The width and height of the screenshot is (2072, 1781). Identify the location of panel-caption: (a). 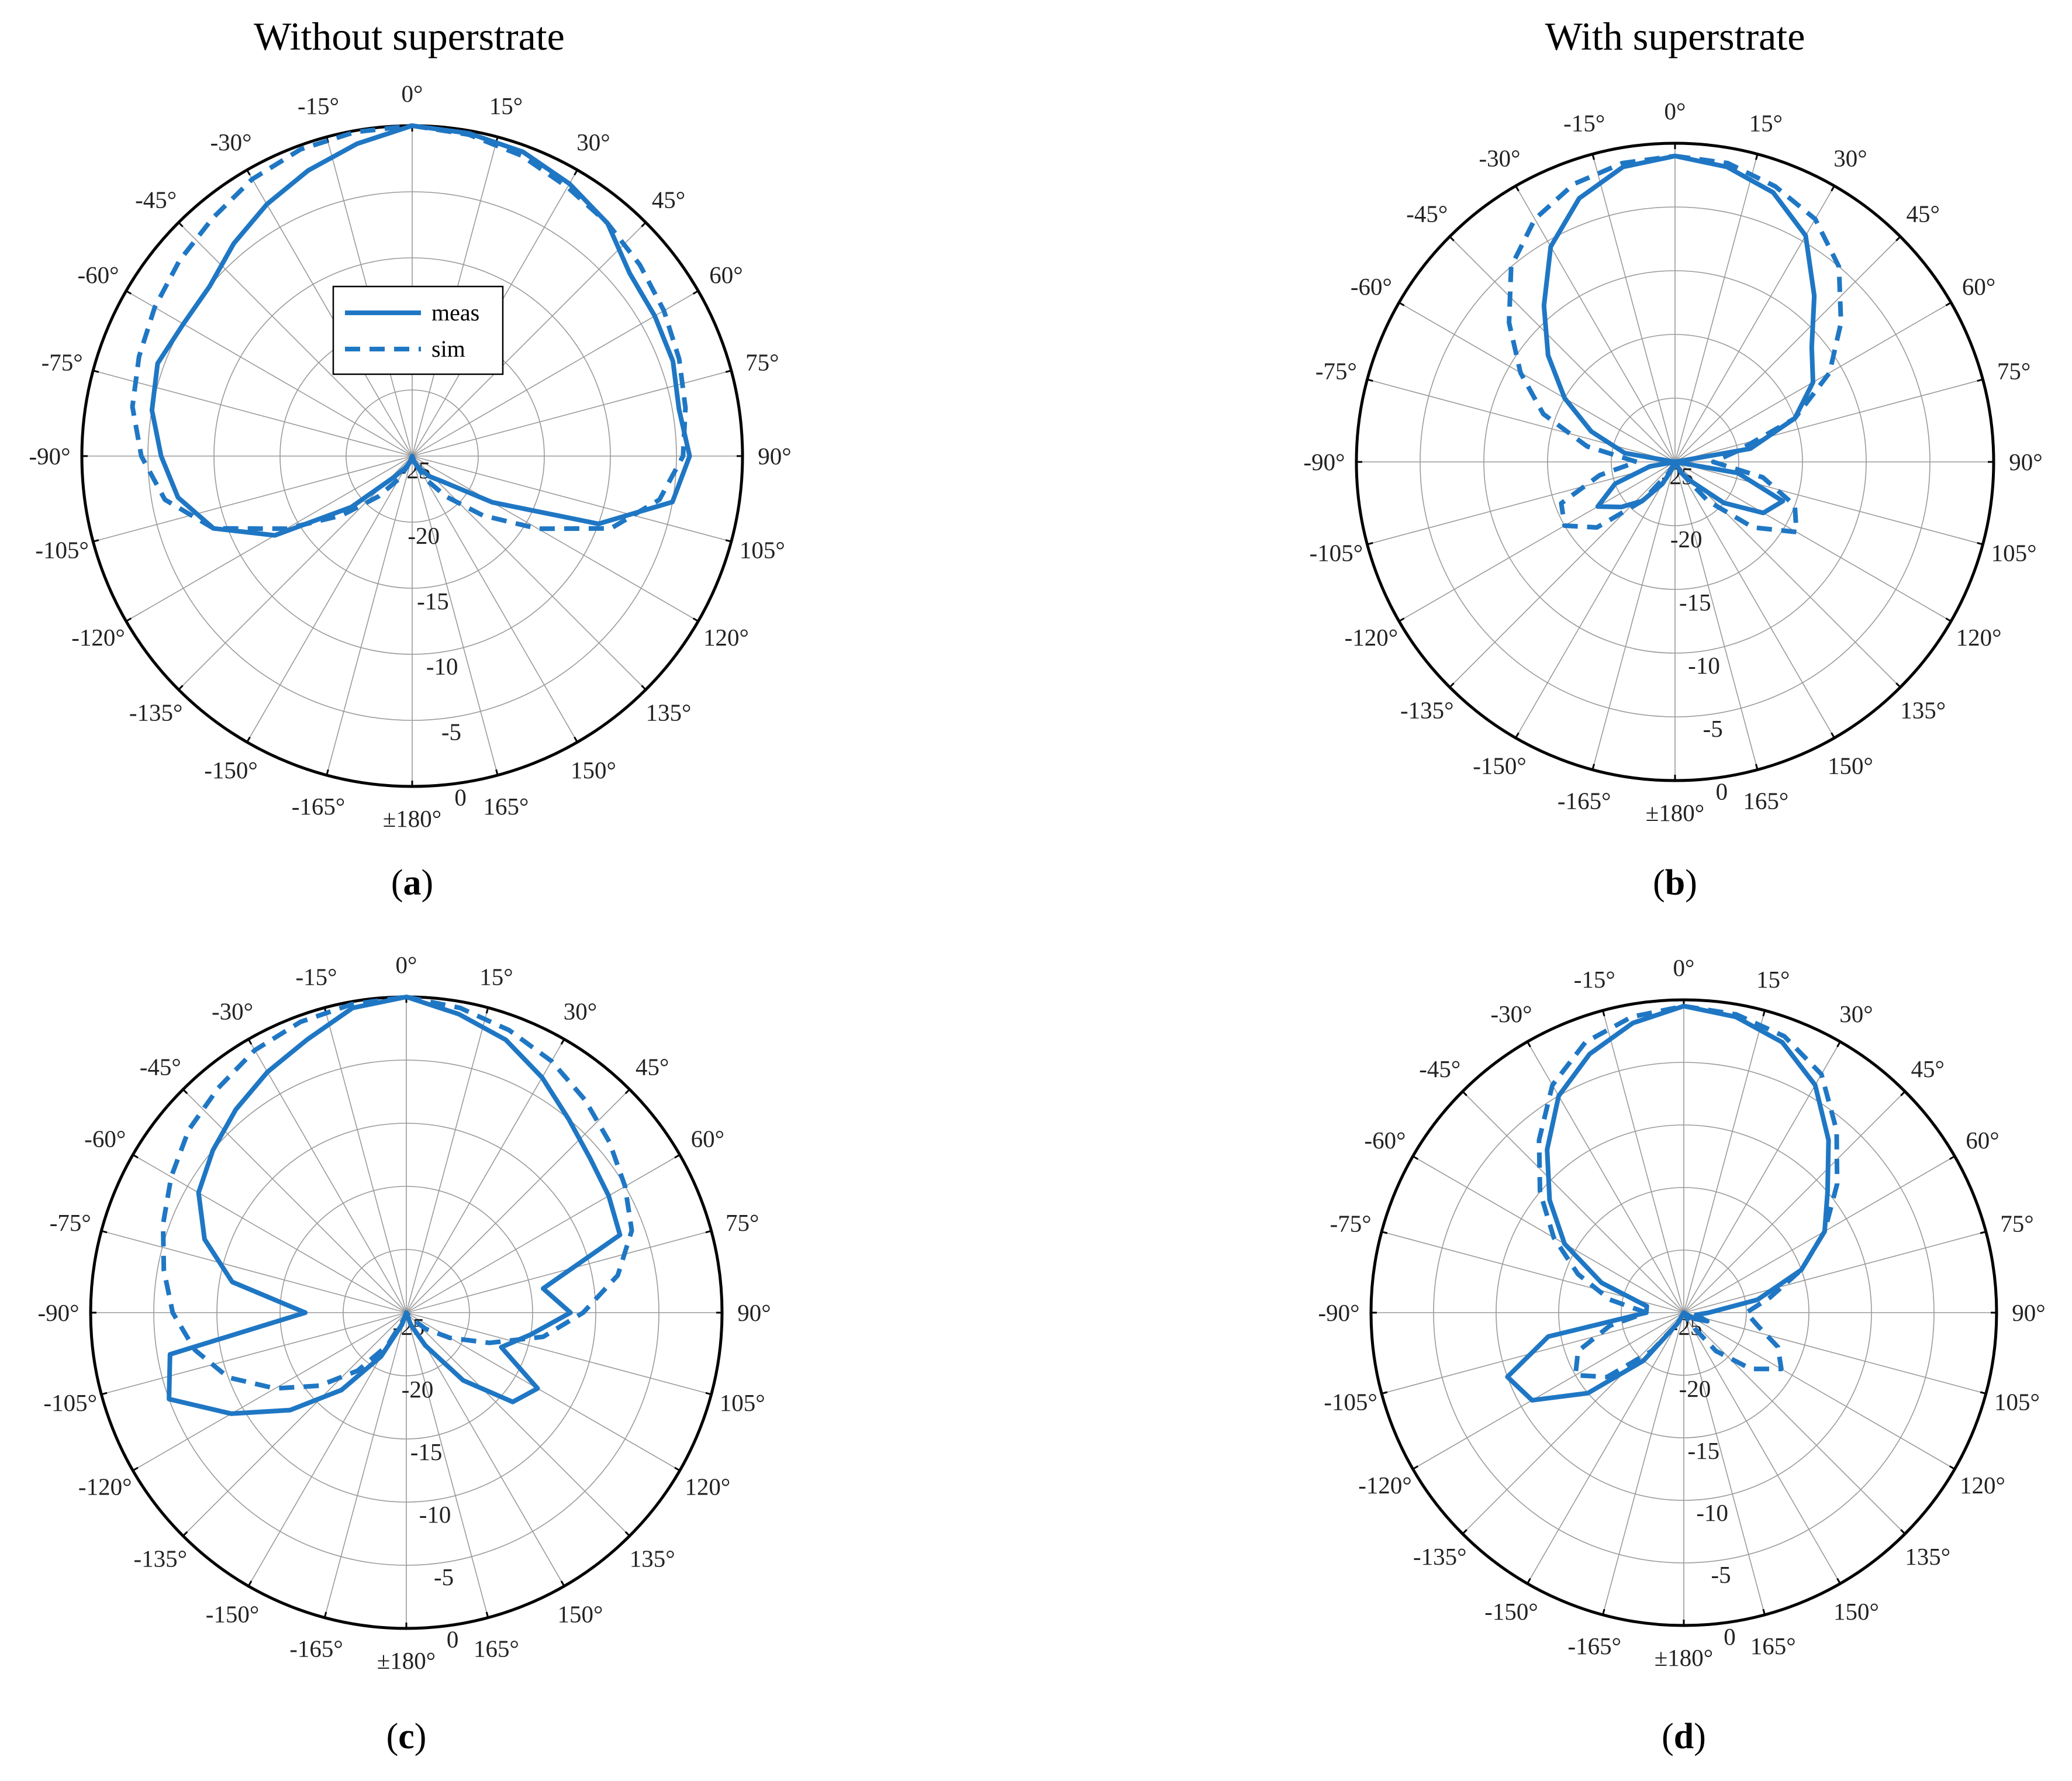
(412, 883).